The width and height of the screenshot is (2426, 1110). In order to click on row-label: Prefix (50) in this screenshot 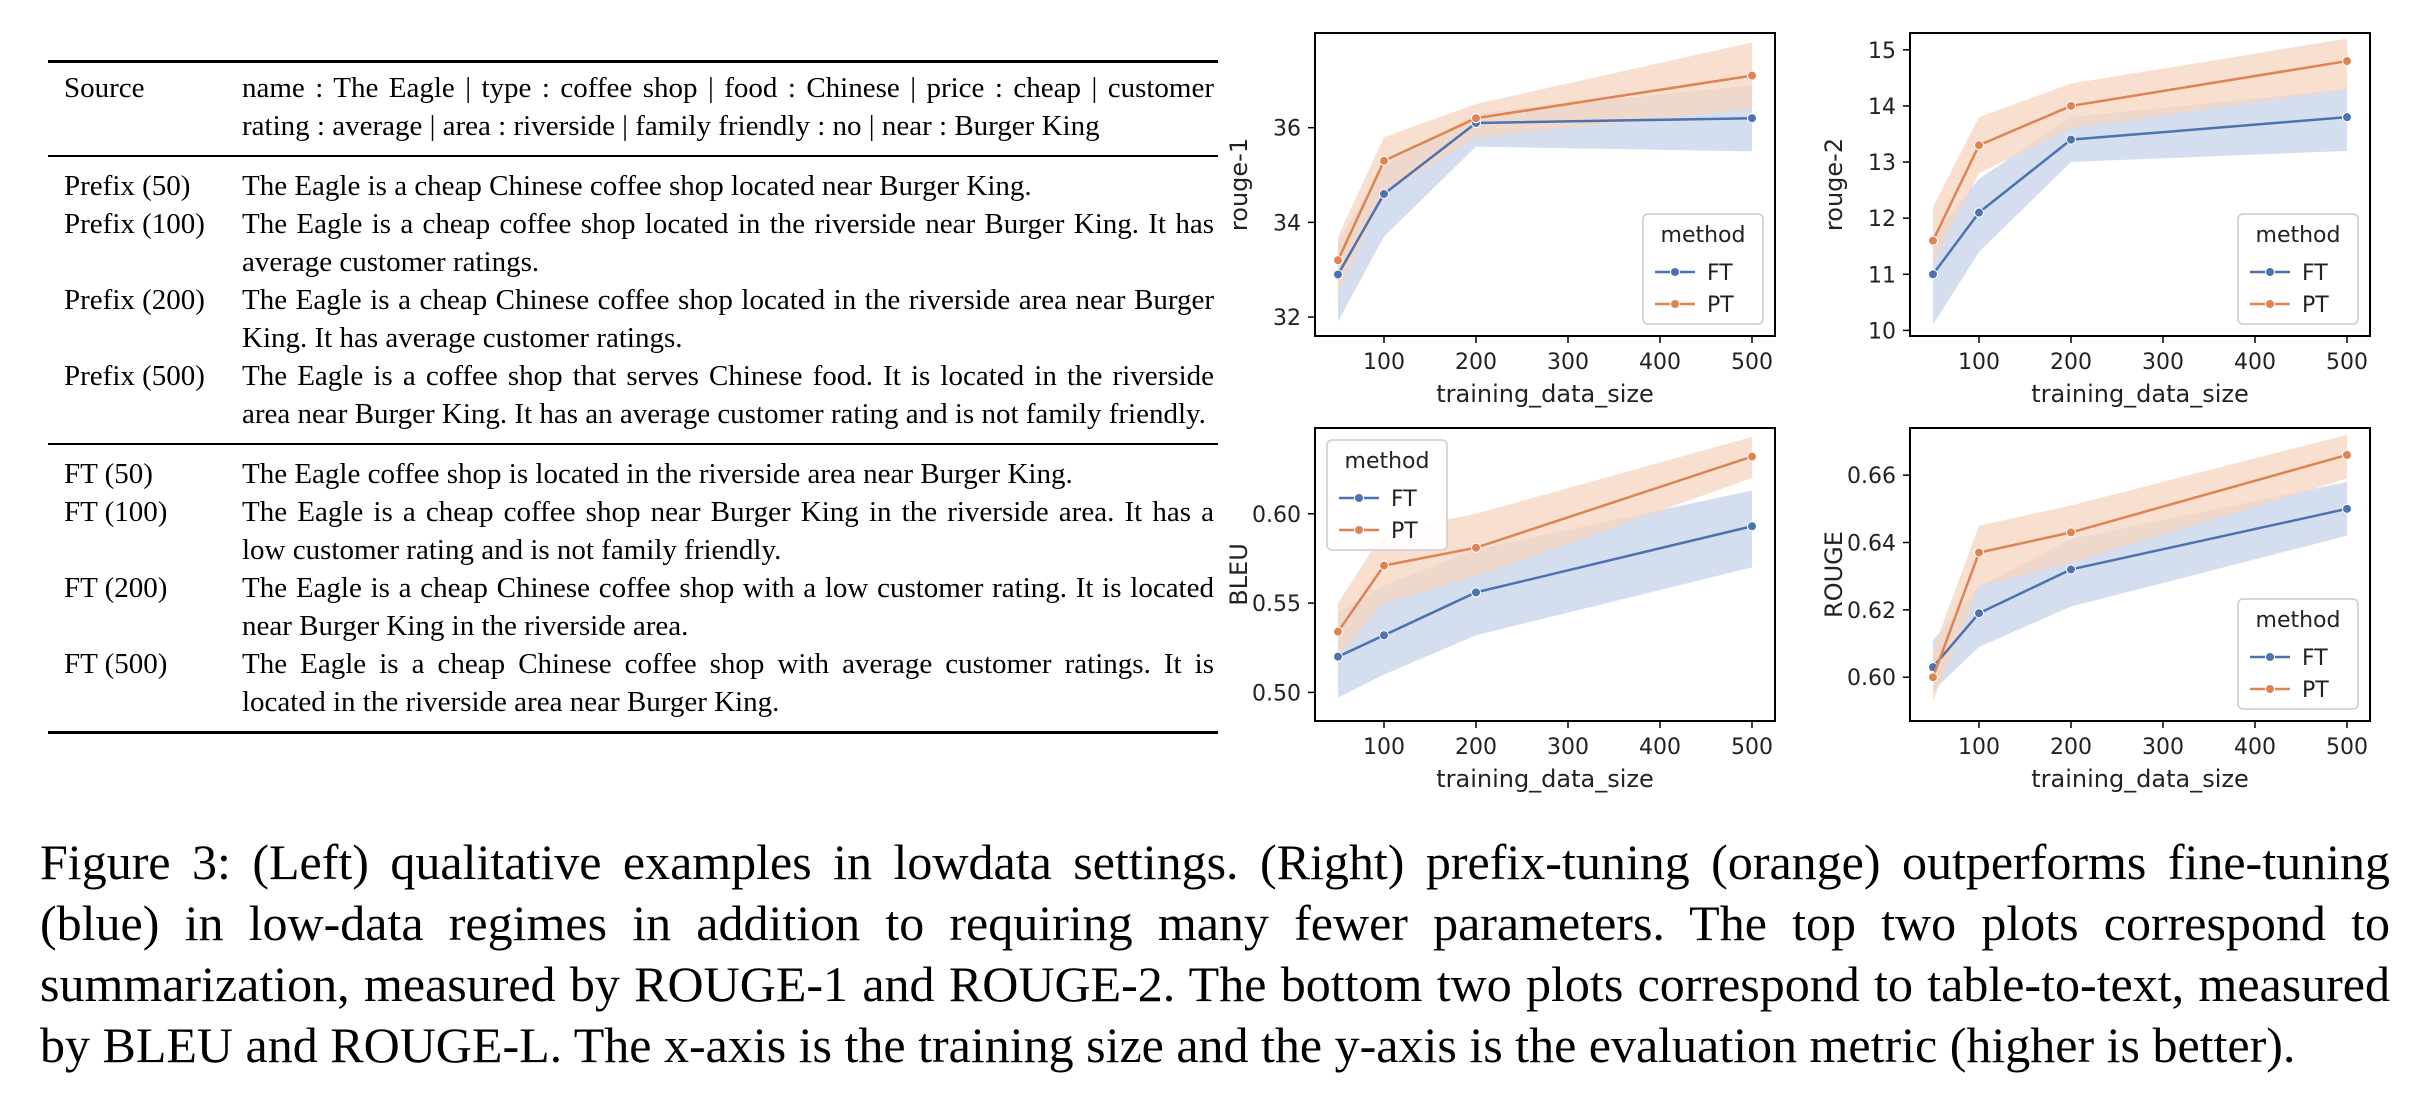, I will do `click(145, 180)`.